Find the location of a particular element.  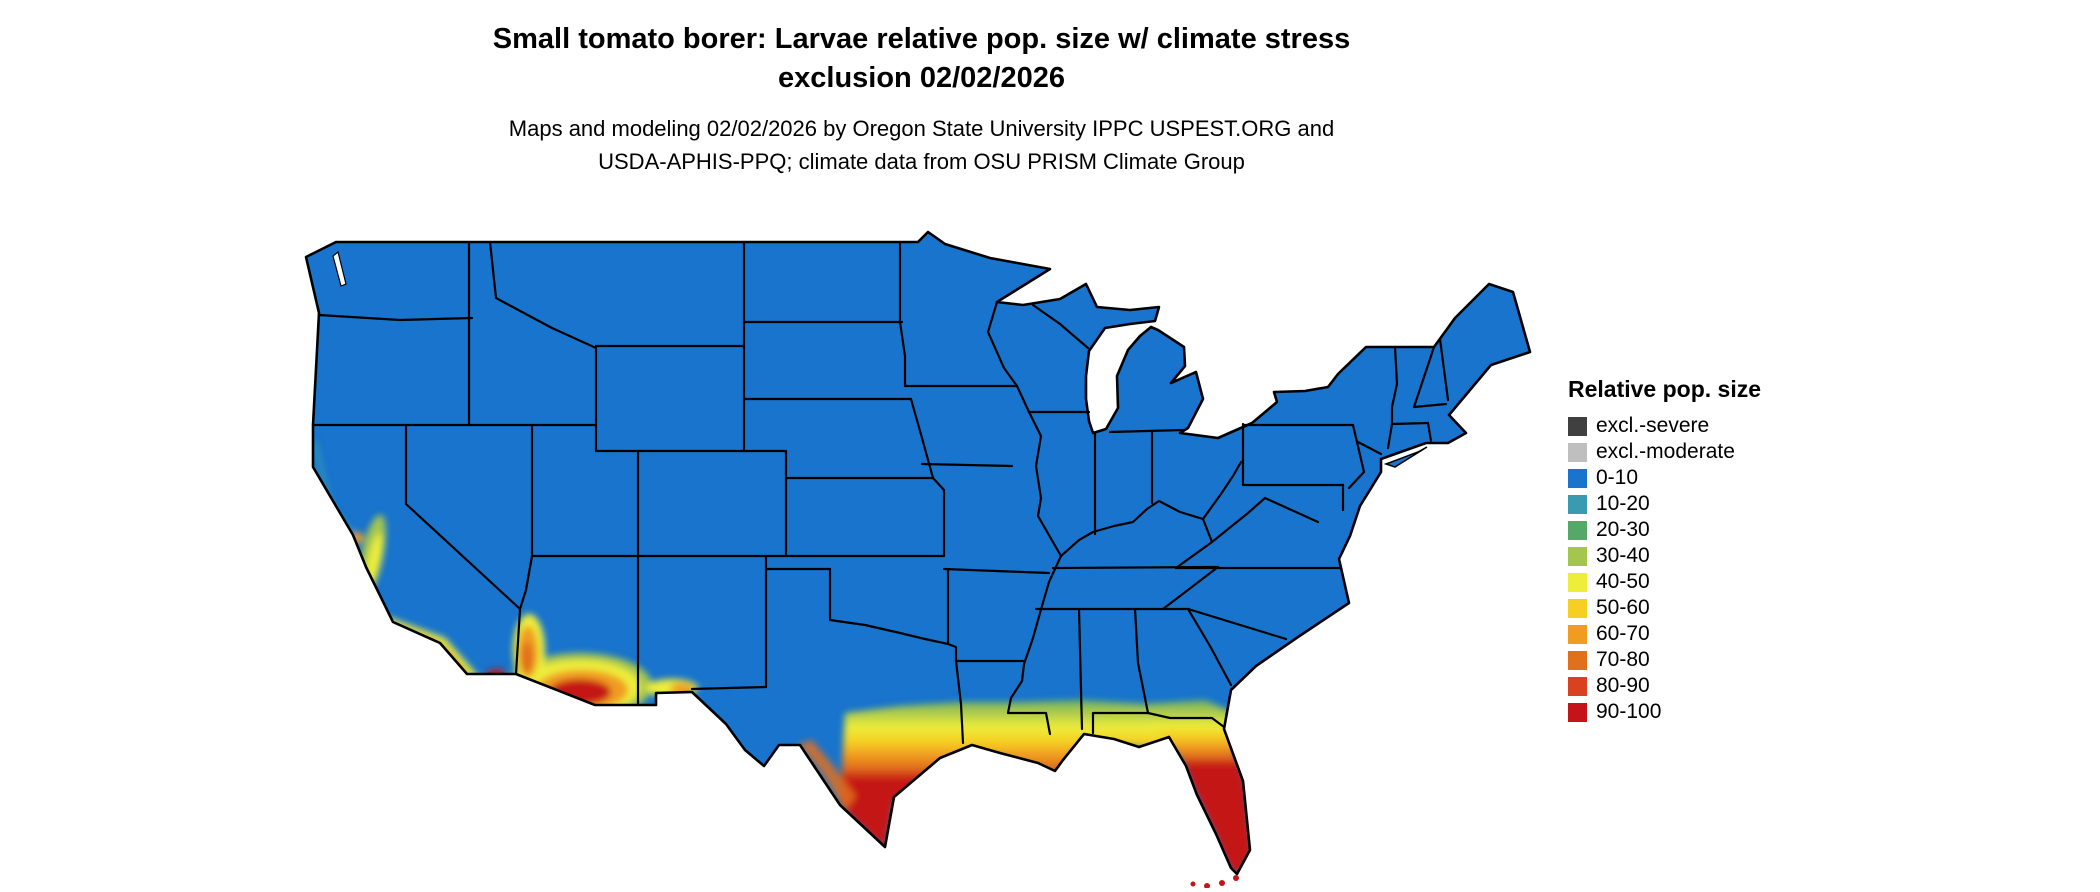

legend-item: excl.-severe is located at coordinates (1698, 426).